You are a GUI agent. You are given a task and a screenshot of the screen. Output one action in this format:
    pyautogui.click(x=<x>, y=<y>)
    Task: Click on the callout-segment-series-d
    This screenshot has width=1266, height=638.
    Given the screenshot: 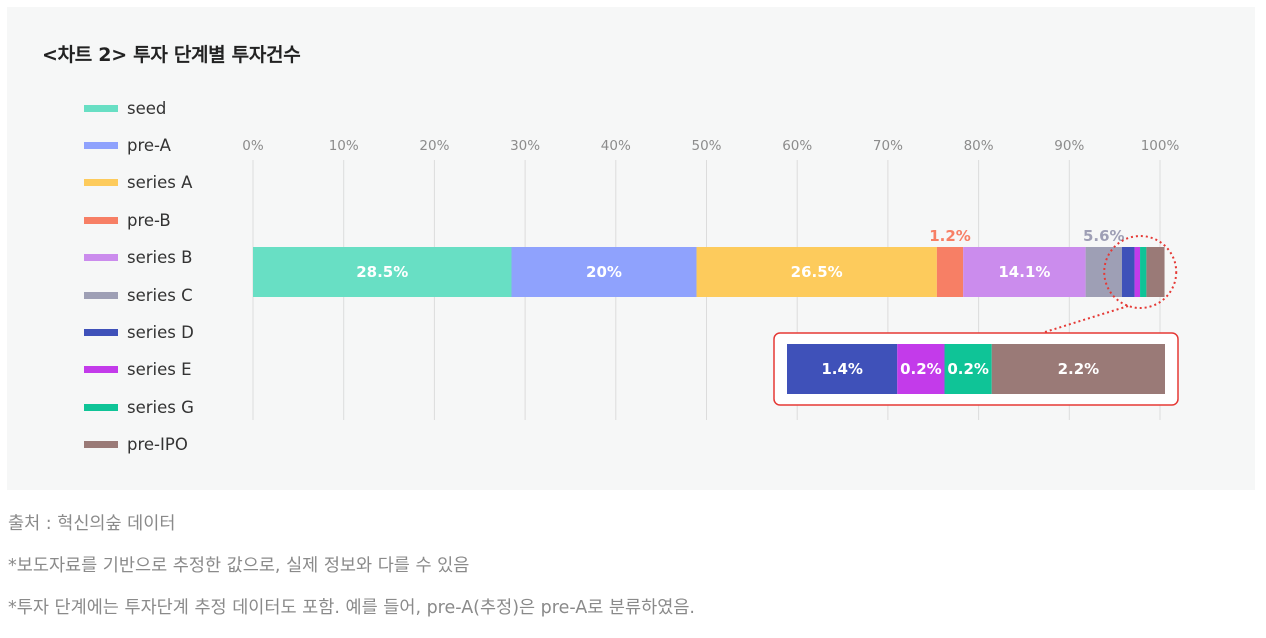 What is the action you would take?
    pyautogui.click(x=842, y=369)
    